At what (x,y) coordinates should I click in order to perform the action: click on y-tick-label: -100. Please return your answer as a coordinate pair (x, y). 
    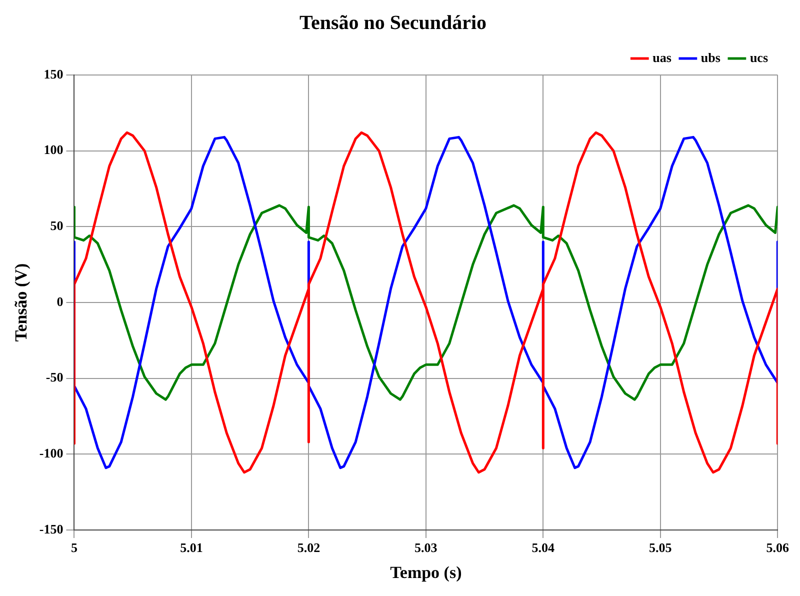
    Looking at the image, I should click on (51, 453).